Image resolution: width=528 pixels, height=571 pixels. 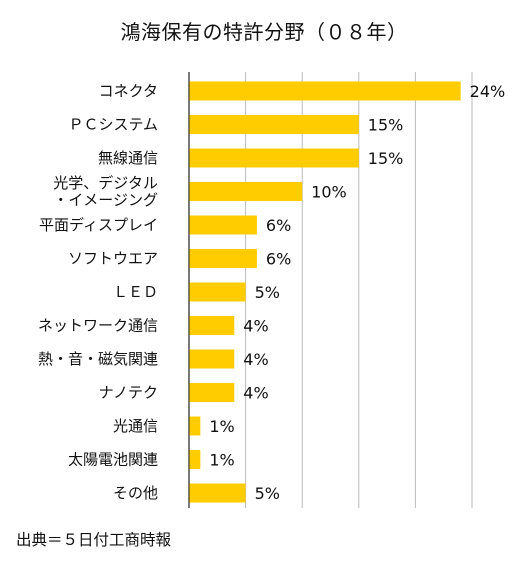 What do you see at coordinates (113, 259) in the screenshot?
I see `category-label: ソフトウエア` at bounding box center [113, 259].